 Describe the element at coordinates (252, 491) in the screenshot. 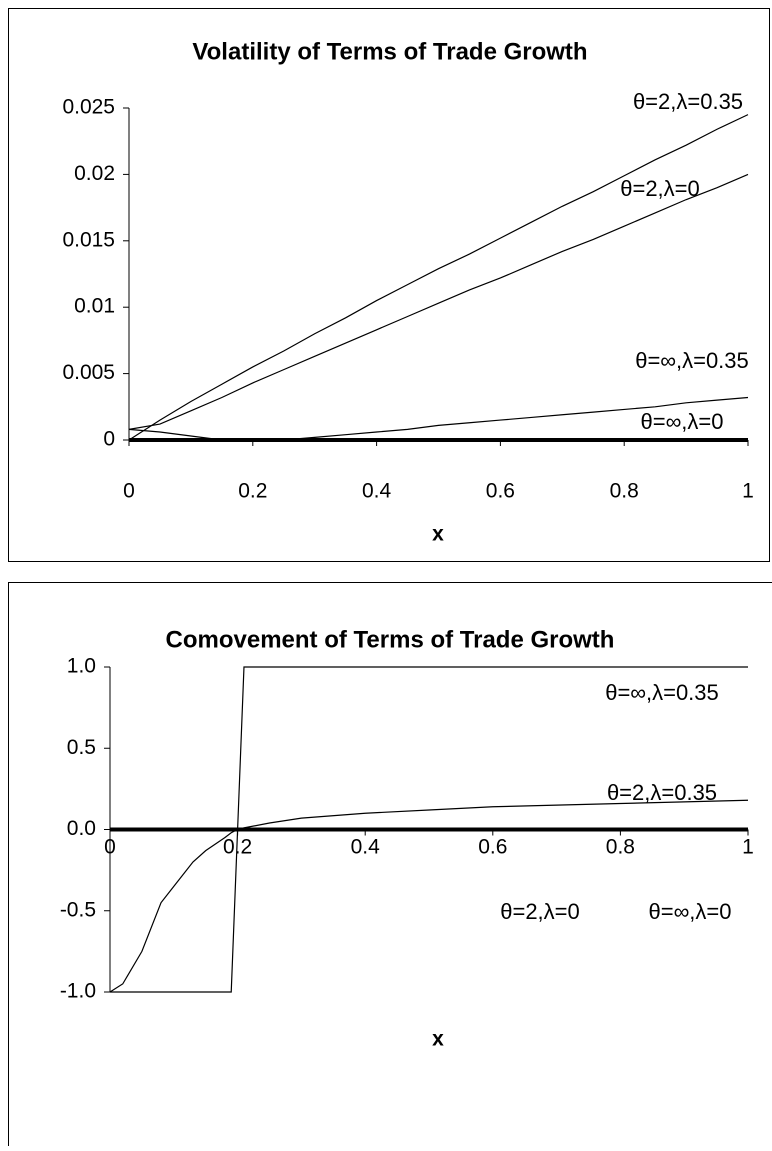

I see `x-tick-label: 0.2` at that location.